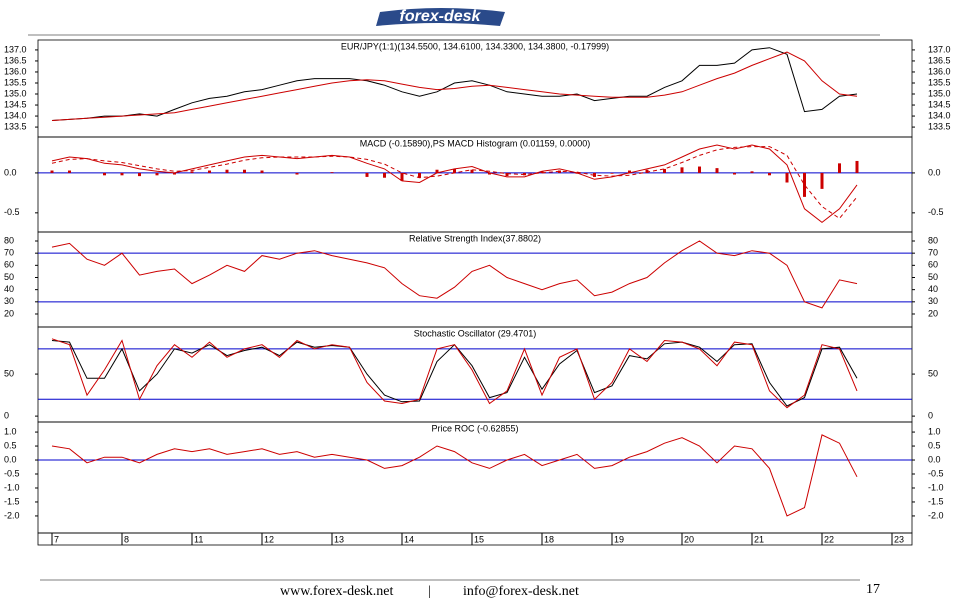 Image resolution: width=960 pixels, height=600 pixels. What do you see at coordinates (15, 49) in the screenshot?
I see `y-tick-label: 137.0` at bounding box center [15, 49].